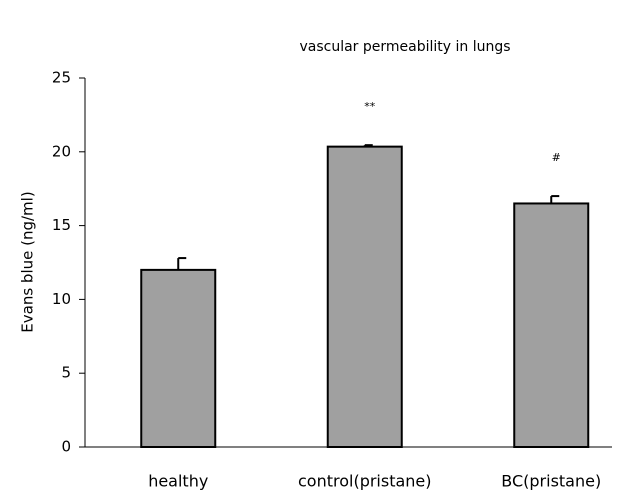 This screenshot has width=618, height=494. I want to click on annotation: #, so click(556, 157).